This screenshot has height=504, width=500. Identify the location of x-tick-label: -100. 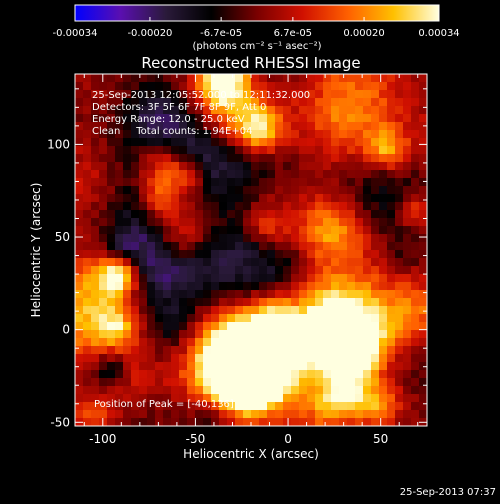
(102, 439).